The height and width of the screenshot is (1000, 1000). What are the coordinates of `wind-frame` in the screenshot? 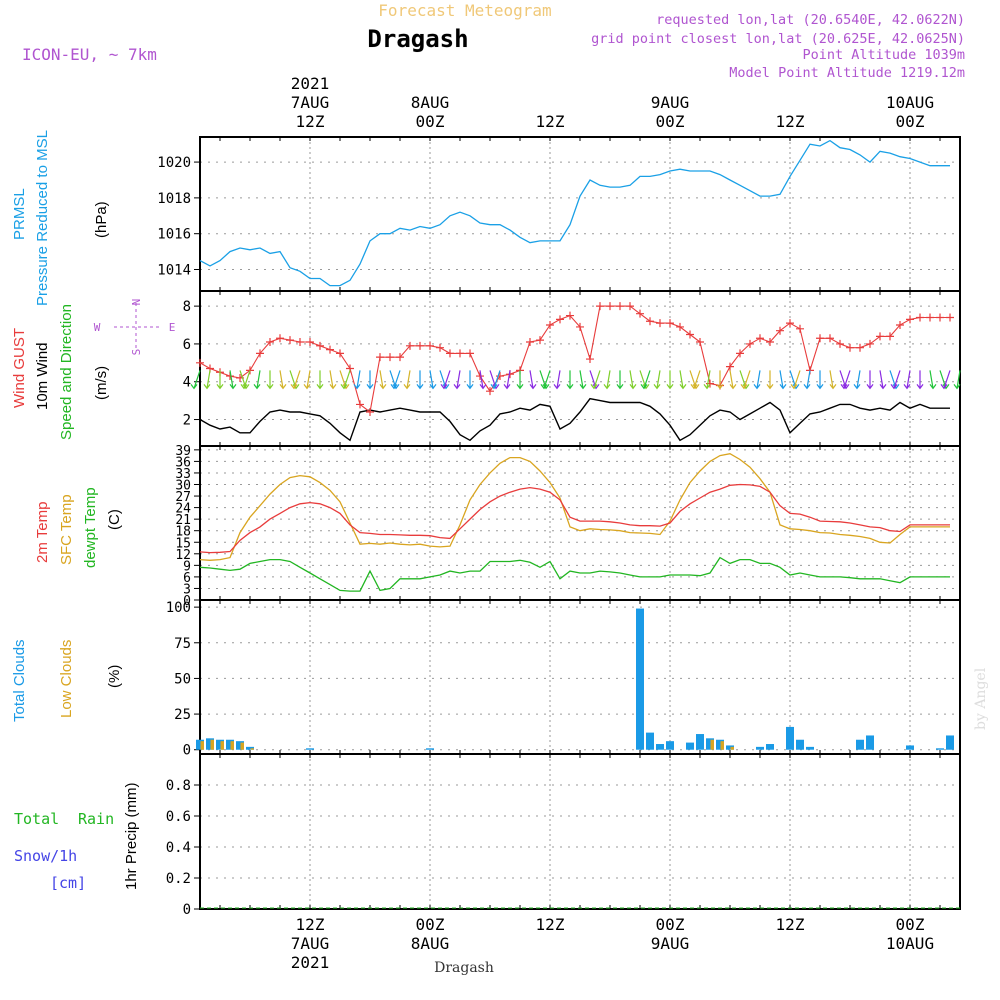 It's located at (580, 368).